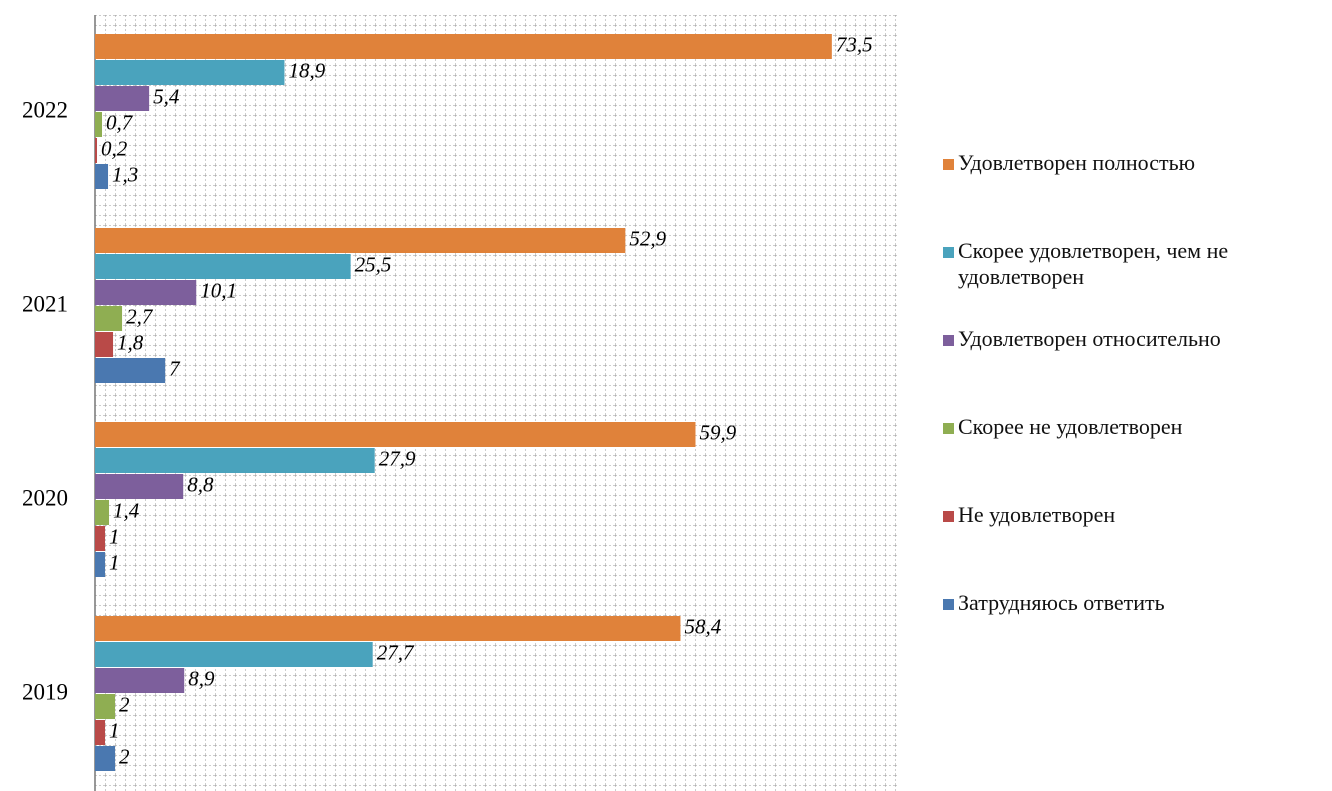 The height and width of the screenshot is (791, 1332). I want to click on value-label: 27,7, so click(396, 652).